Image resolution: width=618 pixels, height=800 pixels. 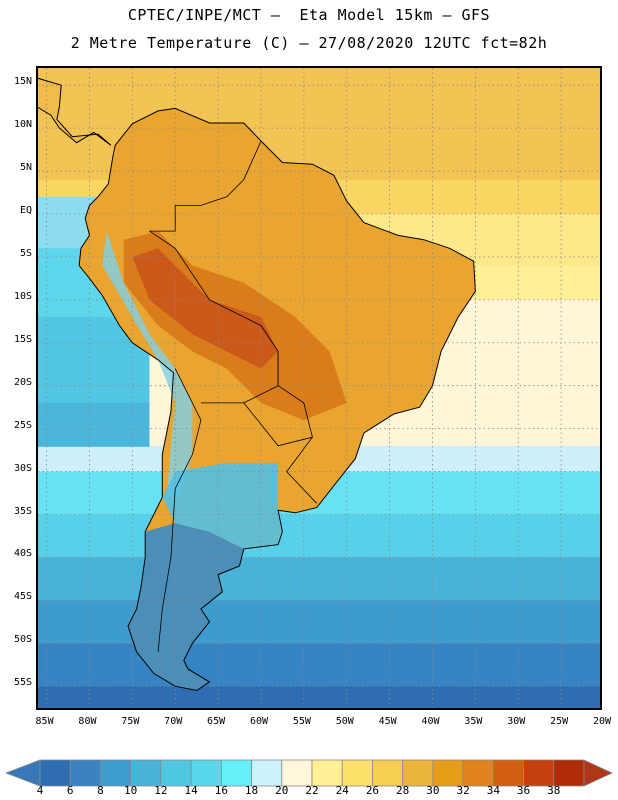 What do you see at coordinates (258, 721) in the screenshot?
I see `longitude-label: 60W` at bounding box center [258, 721].